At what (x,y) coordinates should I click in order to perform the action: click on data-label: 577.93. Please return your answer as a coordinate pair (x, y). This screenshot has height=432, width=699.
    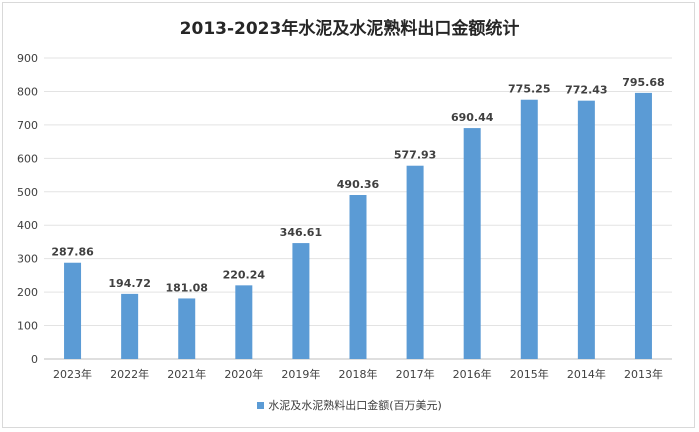
    Looking at the image, I should click on (415, 155).